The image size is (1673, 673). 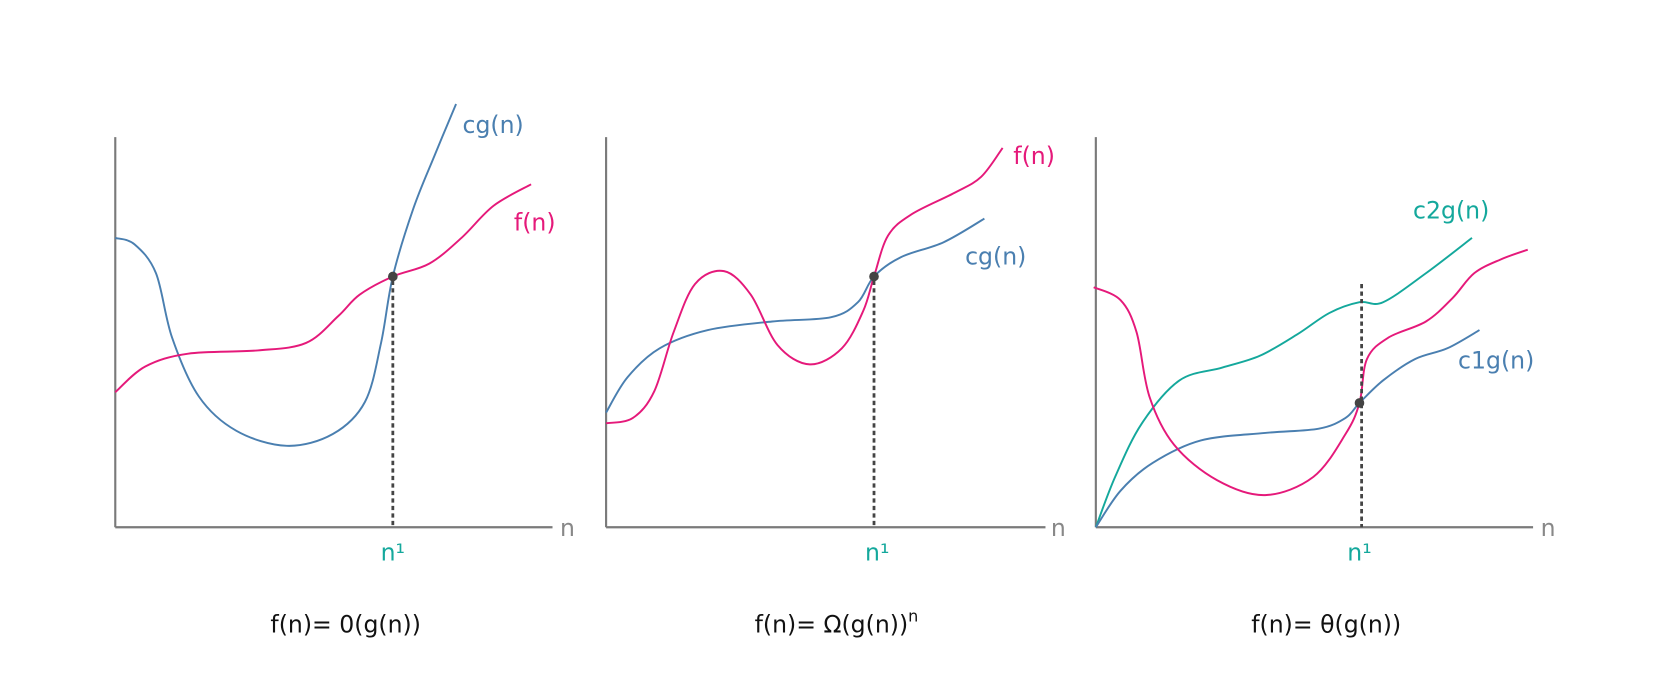 I want to click on c2g-label: c2g(n), so click(x=1451, y=211).